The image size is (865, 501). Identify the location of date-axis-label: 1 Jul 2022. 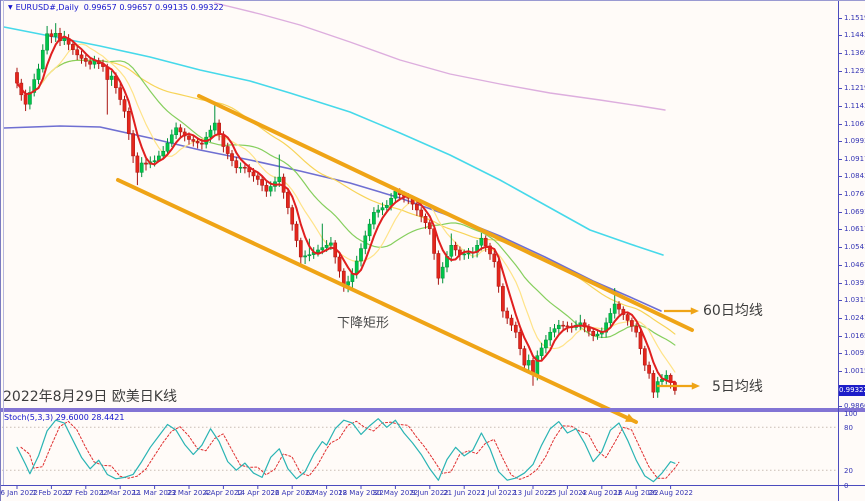
(499, 493).